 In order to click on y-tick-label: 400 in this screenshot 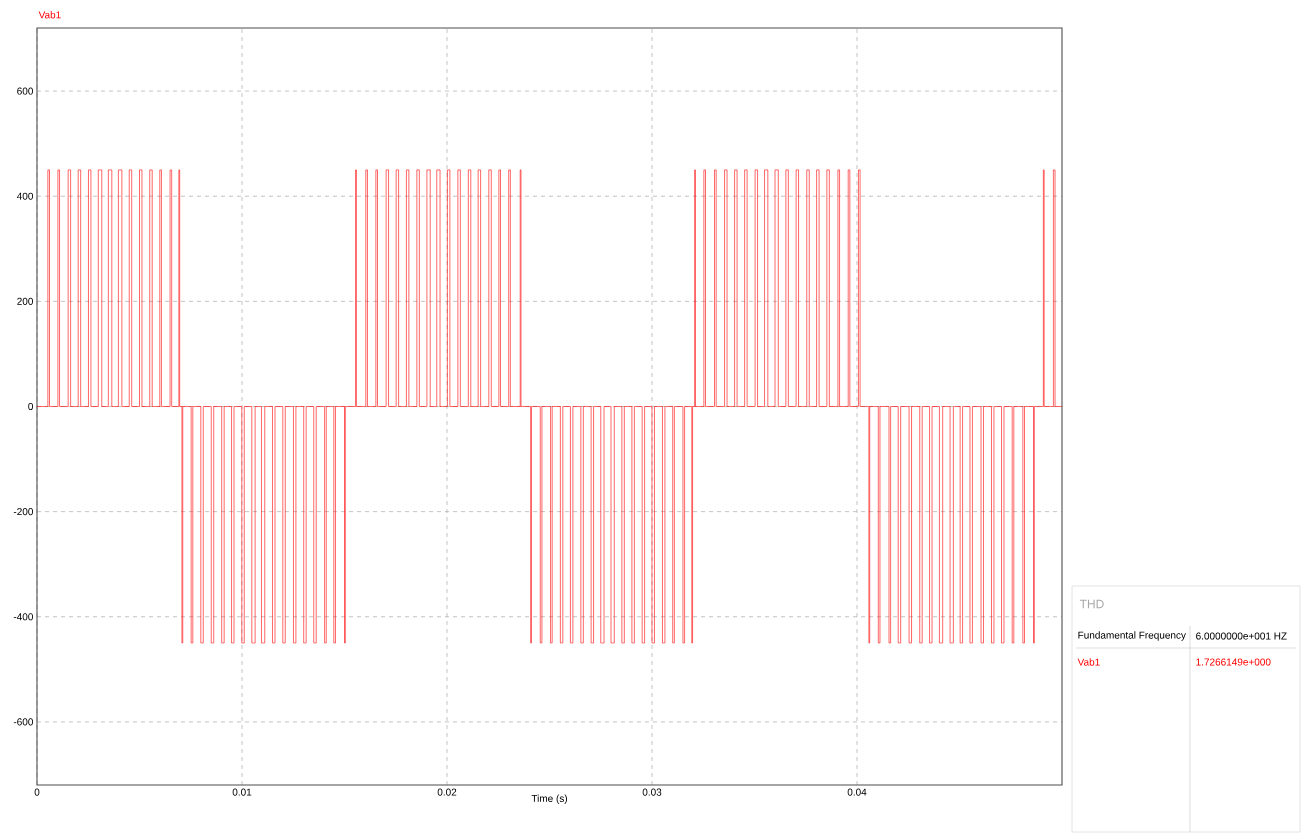, I will do `click(24, 196)`.